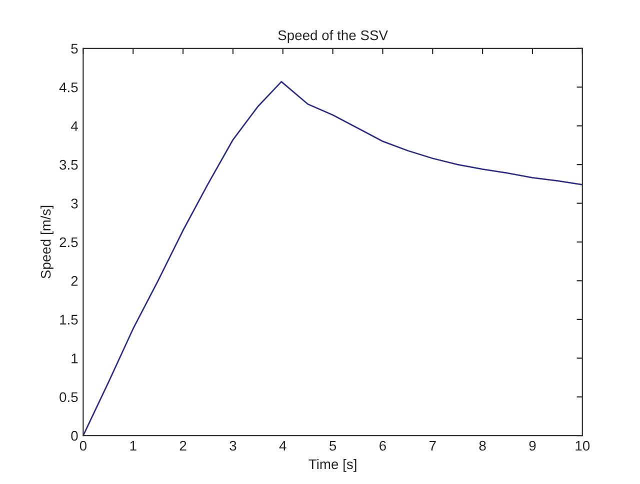 The width and height of the screenshot is (640, 484). I want to click on x-tick-label: 9, so click(532, 445).